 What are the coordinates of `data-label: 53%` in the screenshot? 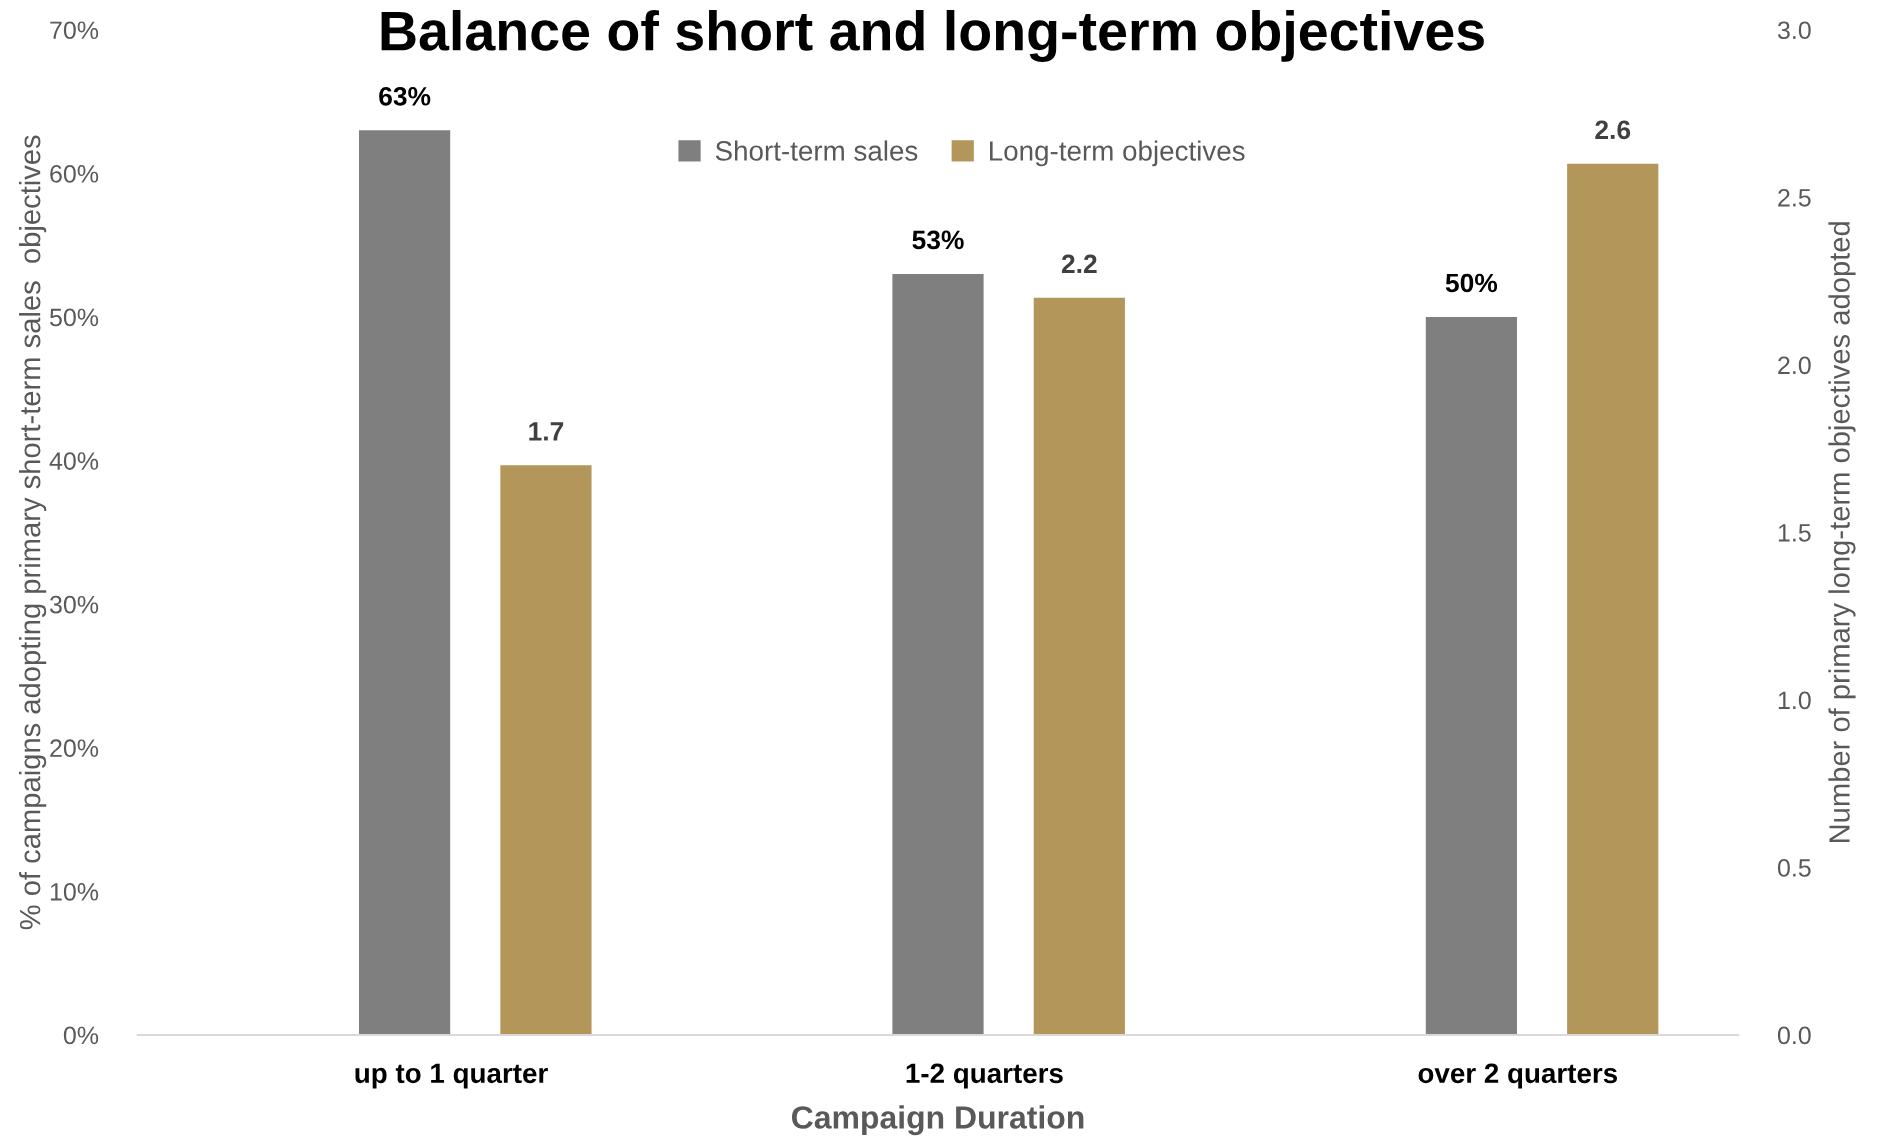 It's located at (938, 240).